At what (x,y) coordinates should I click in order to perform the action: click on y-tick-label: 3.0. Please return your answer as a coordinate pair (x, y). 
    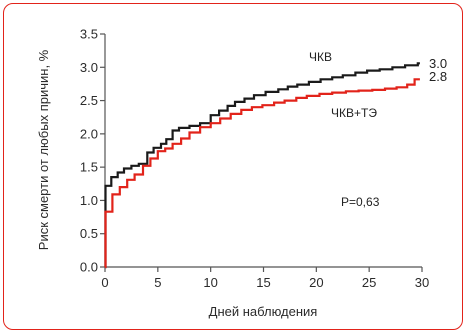
    Looking at the image, I should click on (89, 67).